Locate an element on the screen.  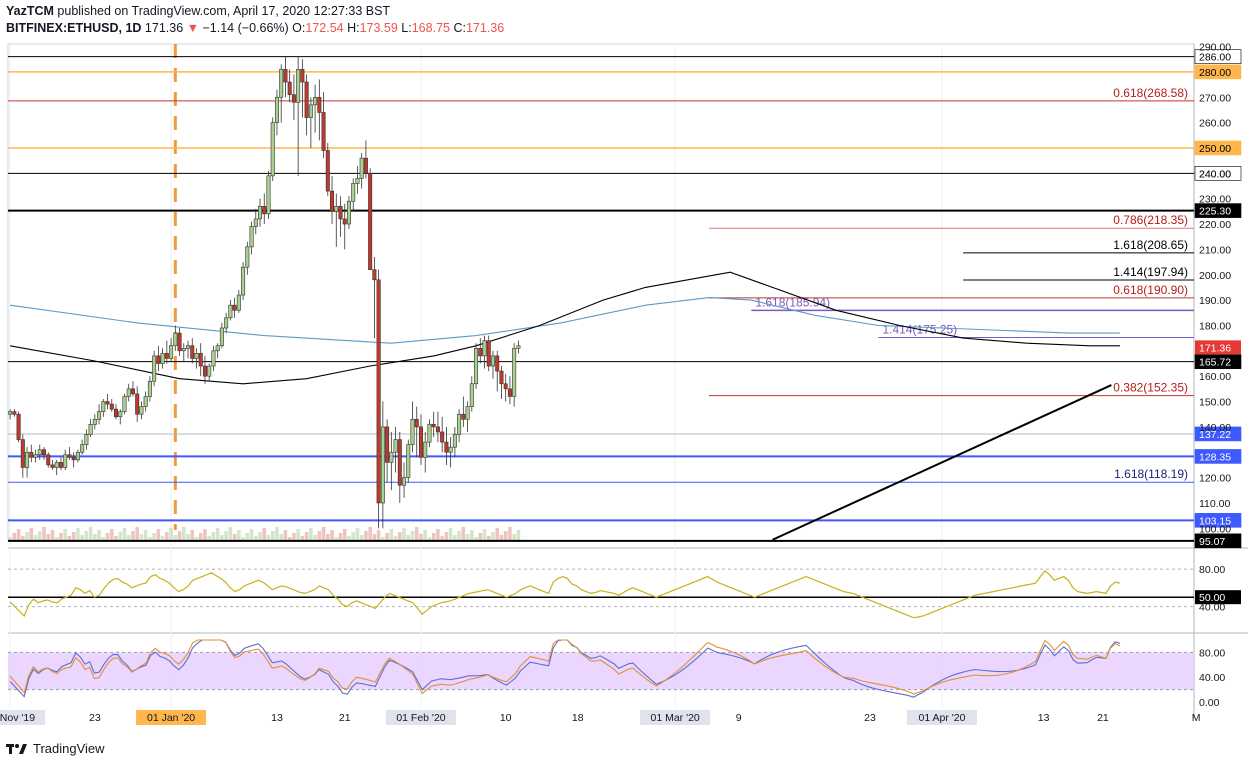
level-label: 1.618(118.19) is located at coordinates (1151, 474).